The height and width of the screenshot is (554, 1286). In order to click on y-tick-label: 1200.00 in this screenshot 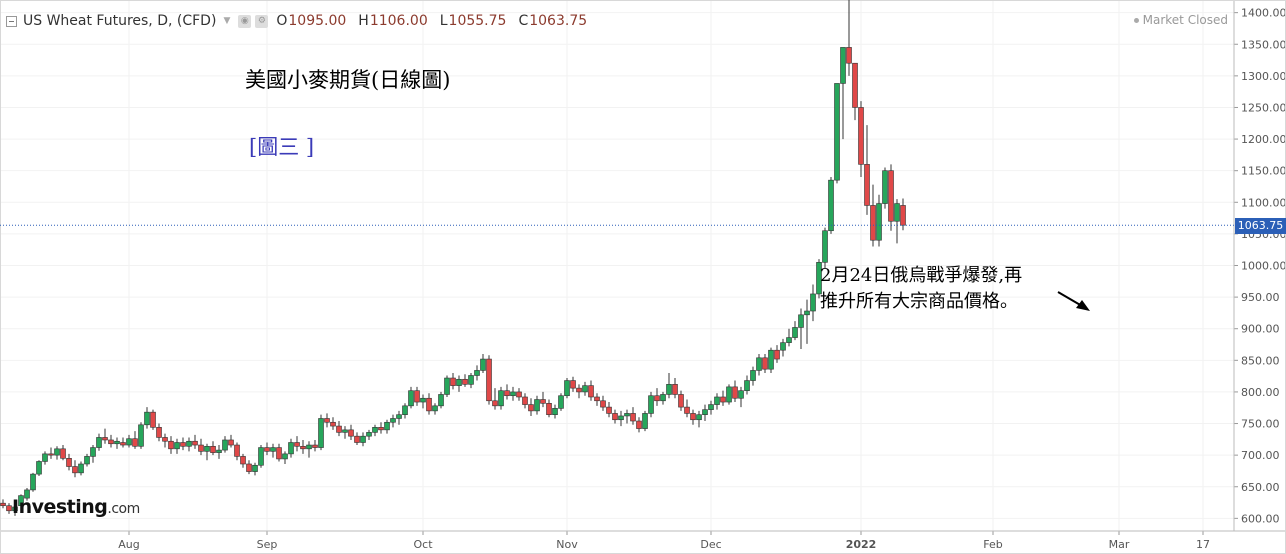, I will do `click(1263, 139)`.